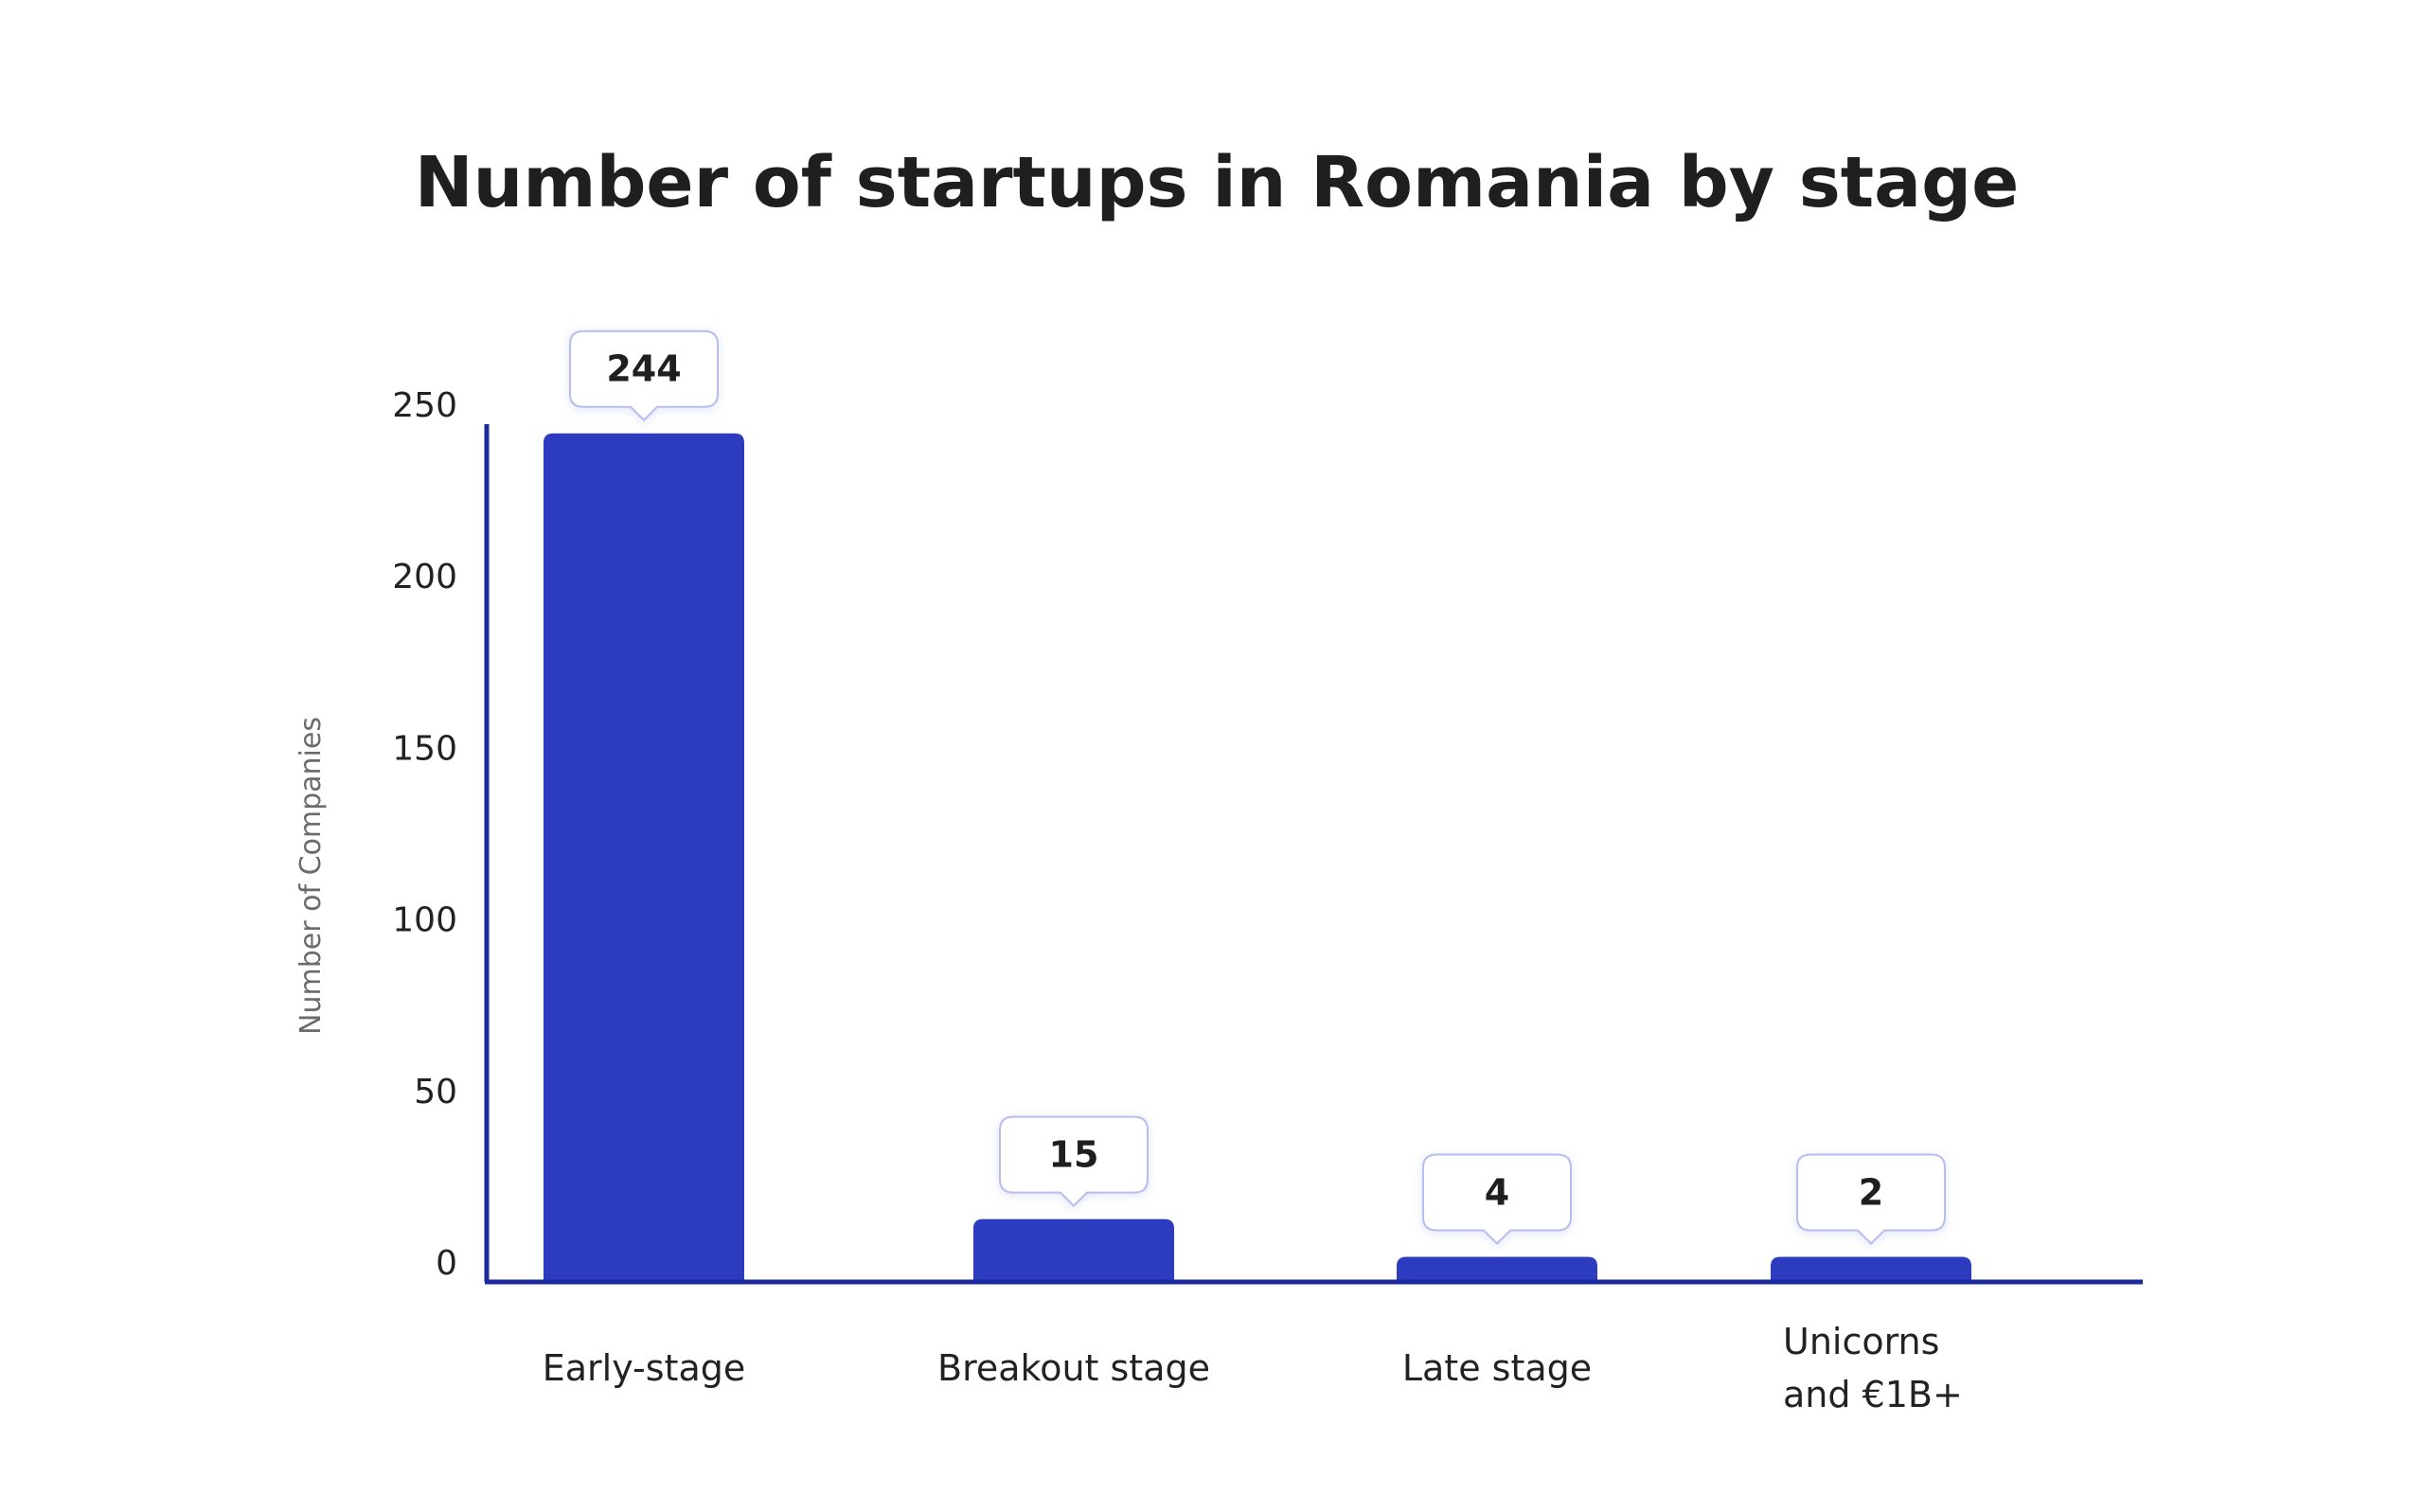  I want to click on data-label: 15, so click(1074, 1155).